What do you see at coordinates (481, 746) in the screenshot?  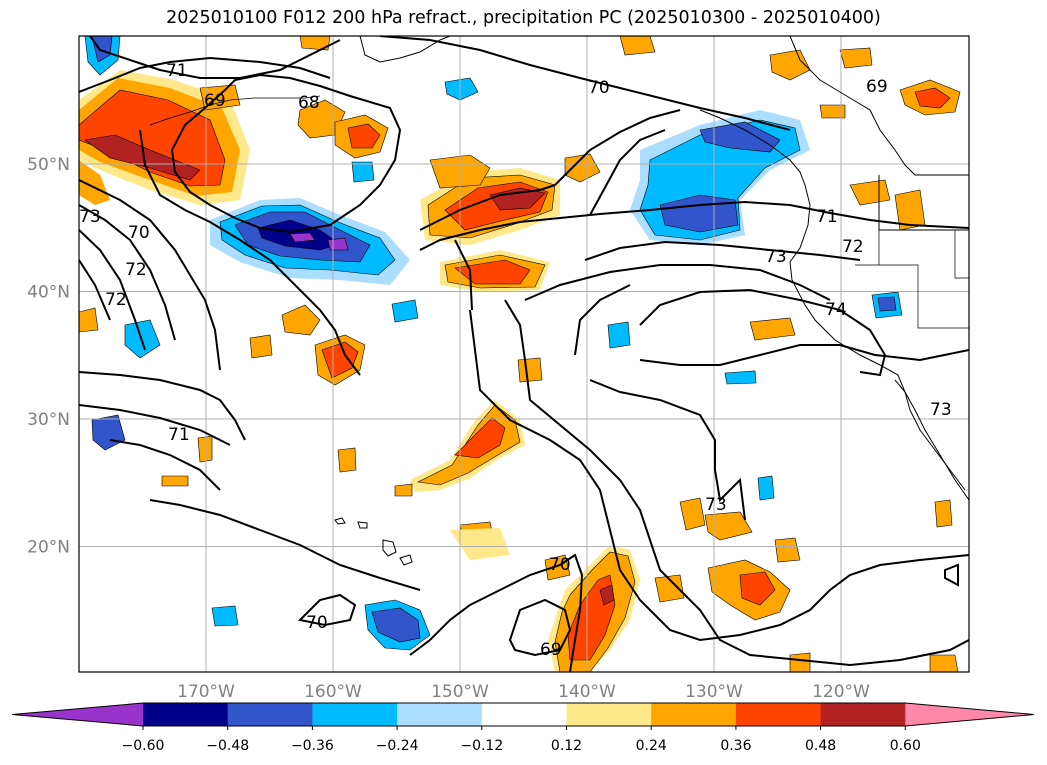 I see `colorbar-tick-label: −0.12` at bounding box center [481, 746].